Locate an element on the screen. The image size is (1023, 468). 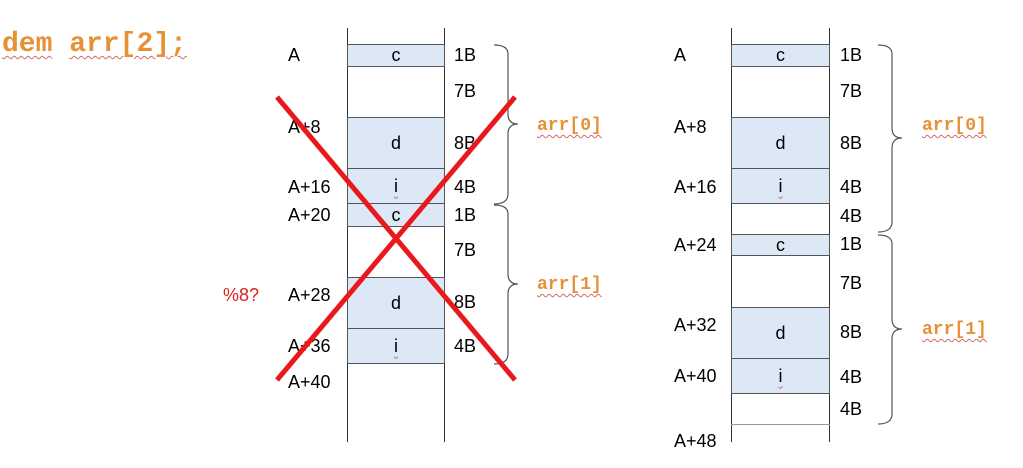
left-memory-edge-left is located at coordinates (347, 235).